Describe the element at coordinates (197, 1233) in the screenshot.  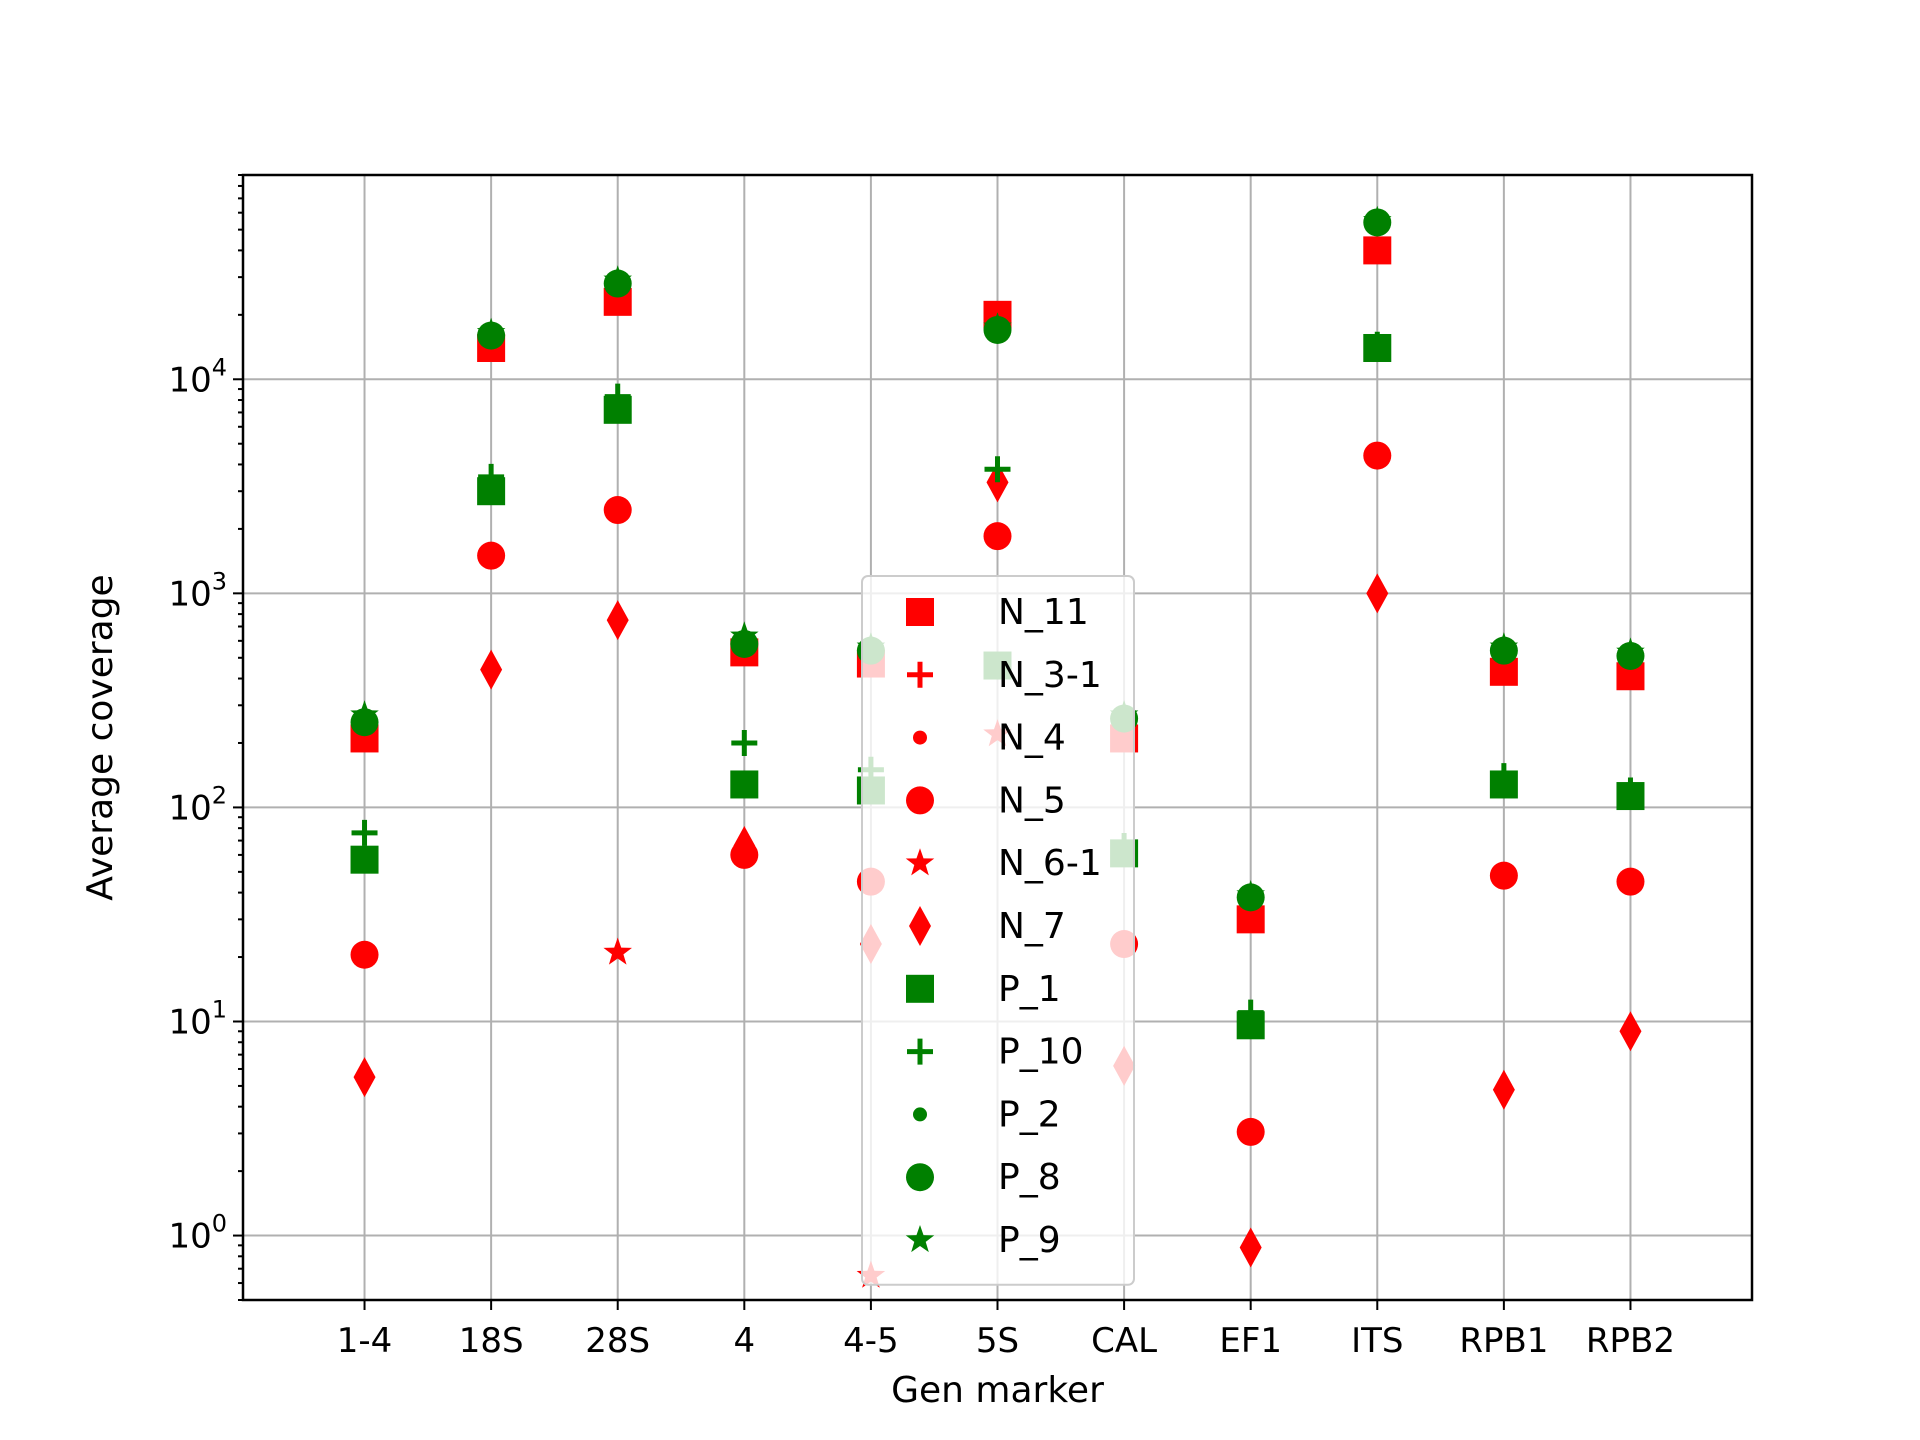
I see `y-tick-label: 10⁰` at that location.